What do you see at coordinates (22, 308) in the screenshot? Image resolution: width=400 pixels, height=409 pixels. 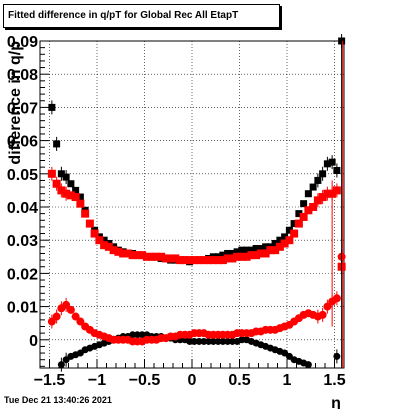 I see `y-tick-label: 0.01` at bounding box center [22, 308].